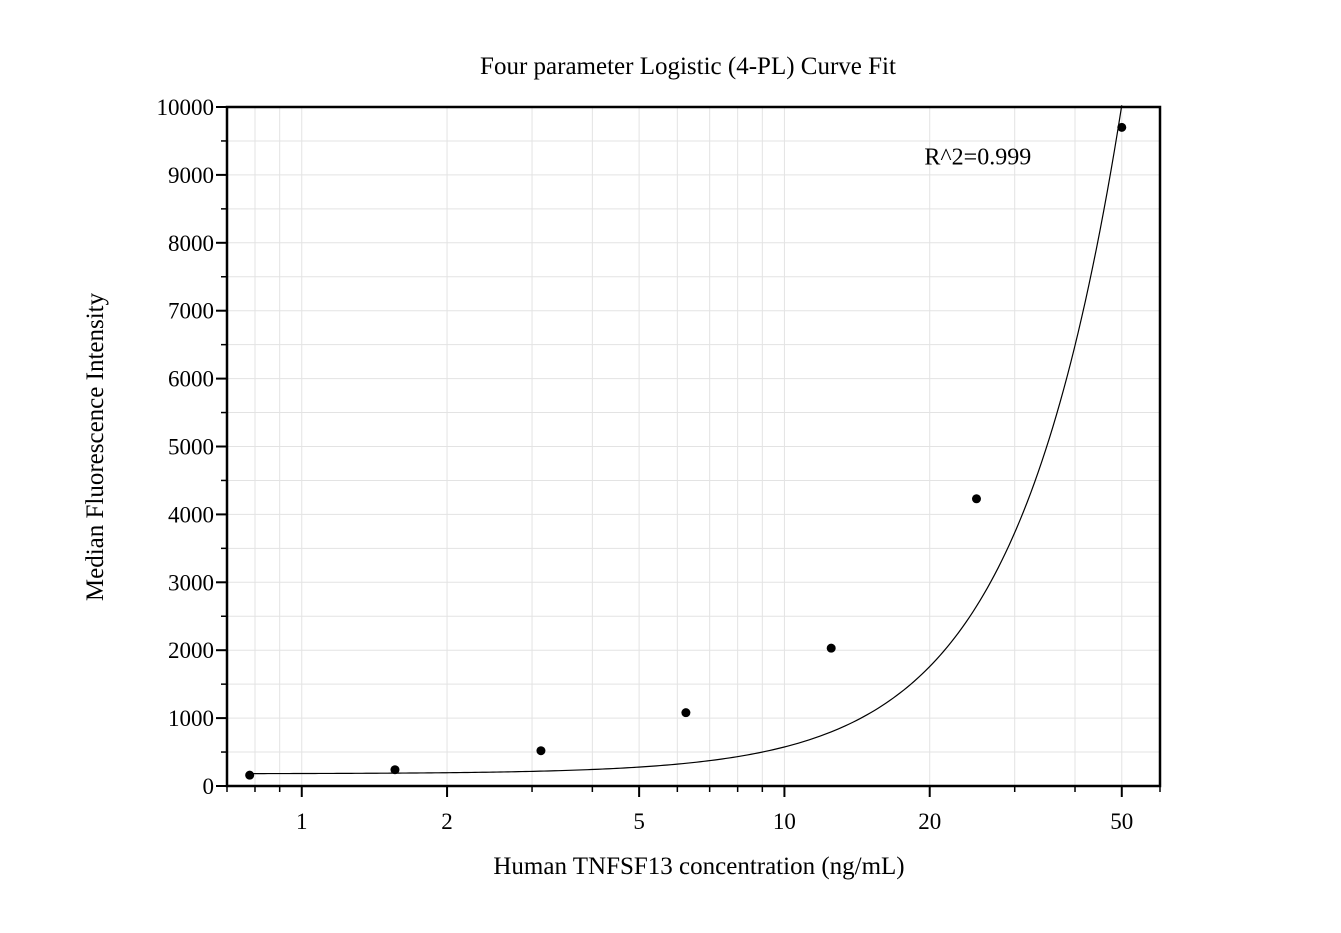 The width and height of the screenshot is (1341, 933). I want to click on y-tick-label: 2000, so click(191, 650).